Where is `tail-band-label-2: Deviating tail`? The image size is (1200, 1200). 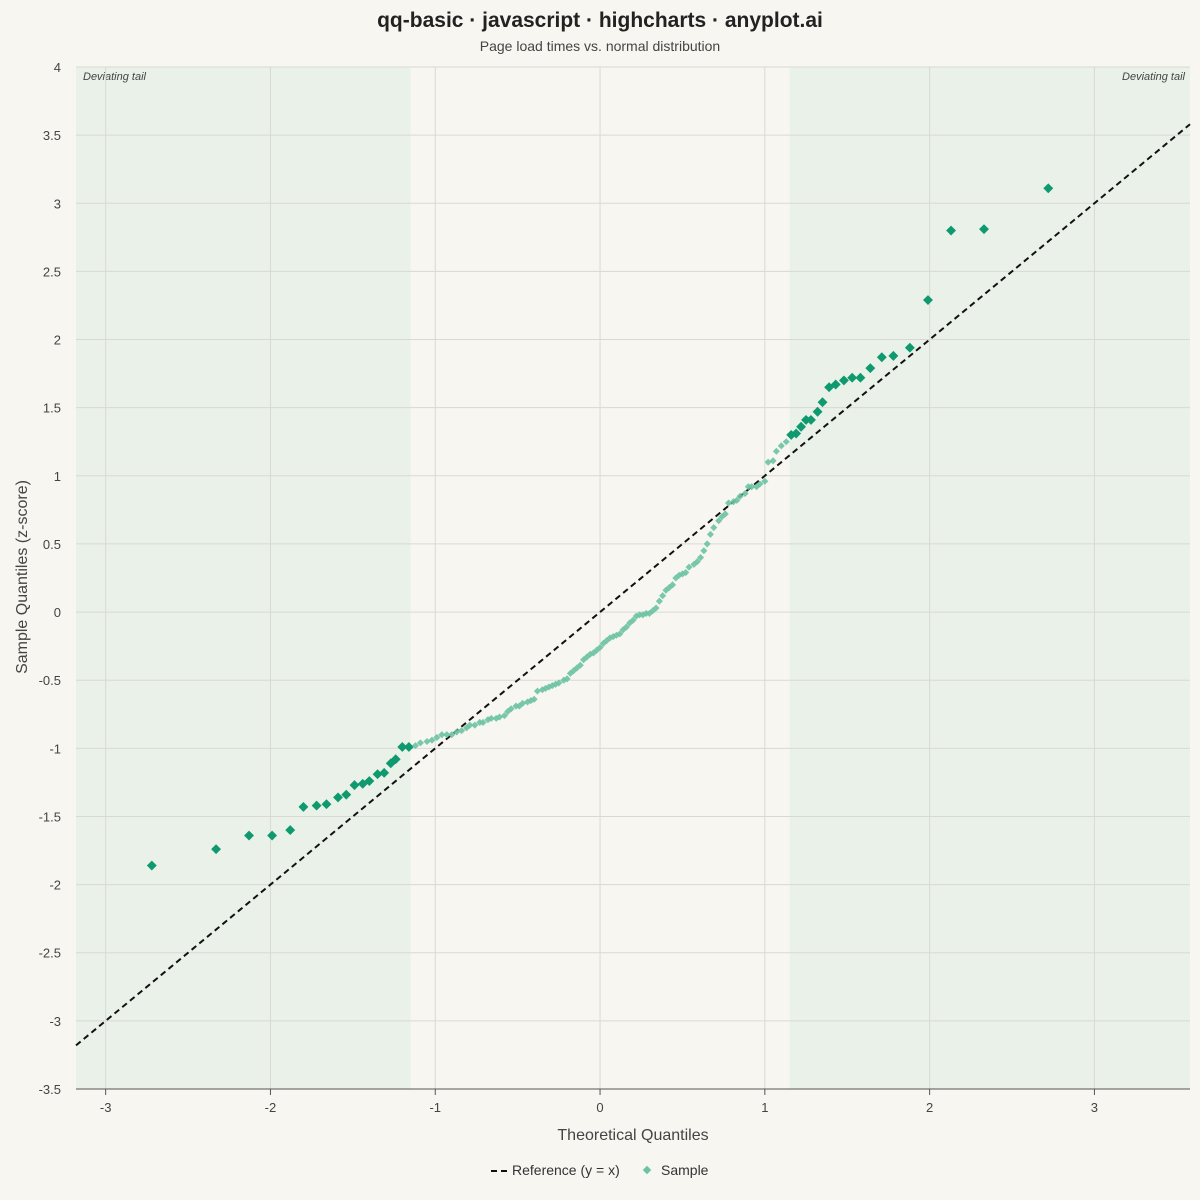
tail-band-label-2: Deviating tail is located at coordinates (1154, 77).